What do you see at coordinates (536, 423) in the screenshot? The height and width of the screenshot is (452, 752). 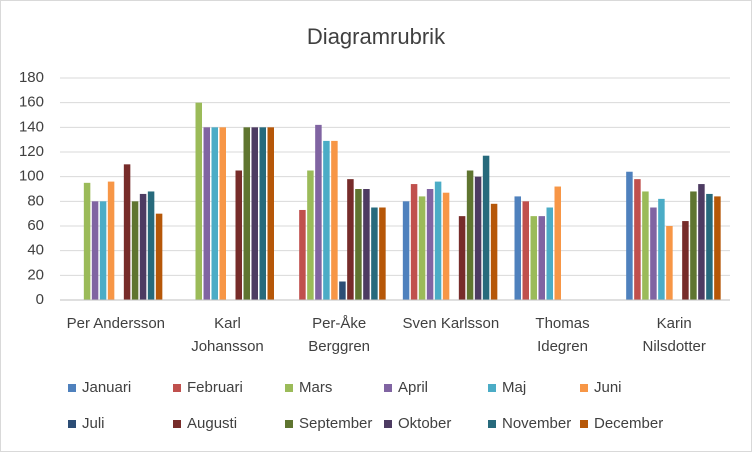 I see `legend-label: November` at bounding box center [536, 423].